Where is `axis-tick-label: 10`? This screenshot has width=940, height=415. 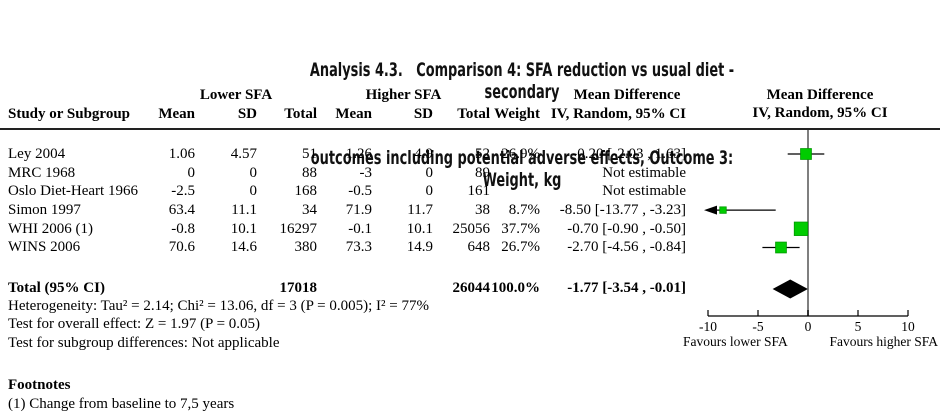
axis-tick-label: 10 is located at coordinates (908, 326).